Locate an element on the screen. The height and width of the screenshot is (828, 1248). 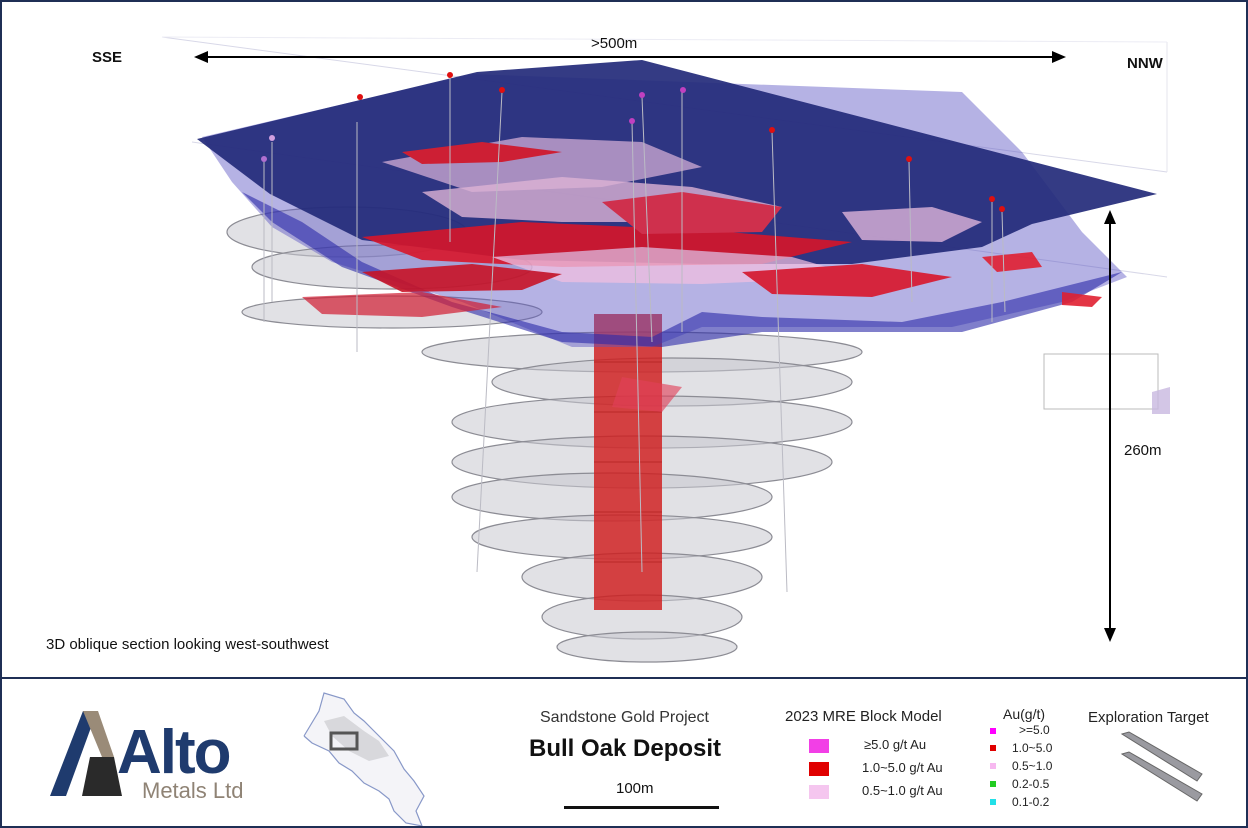
block-model-label-1-5: 1.0~5.0 g/t Au is located at coordinates (902, 767).